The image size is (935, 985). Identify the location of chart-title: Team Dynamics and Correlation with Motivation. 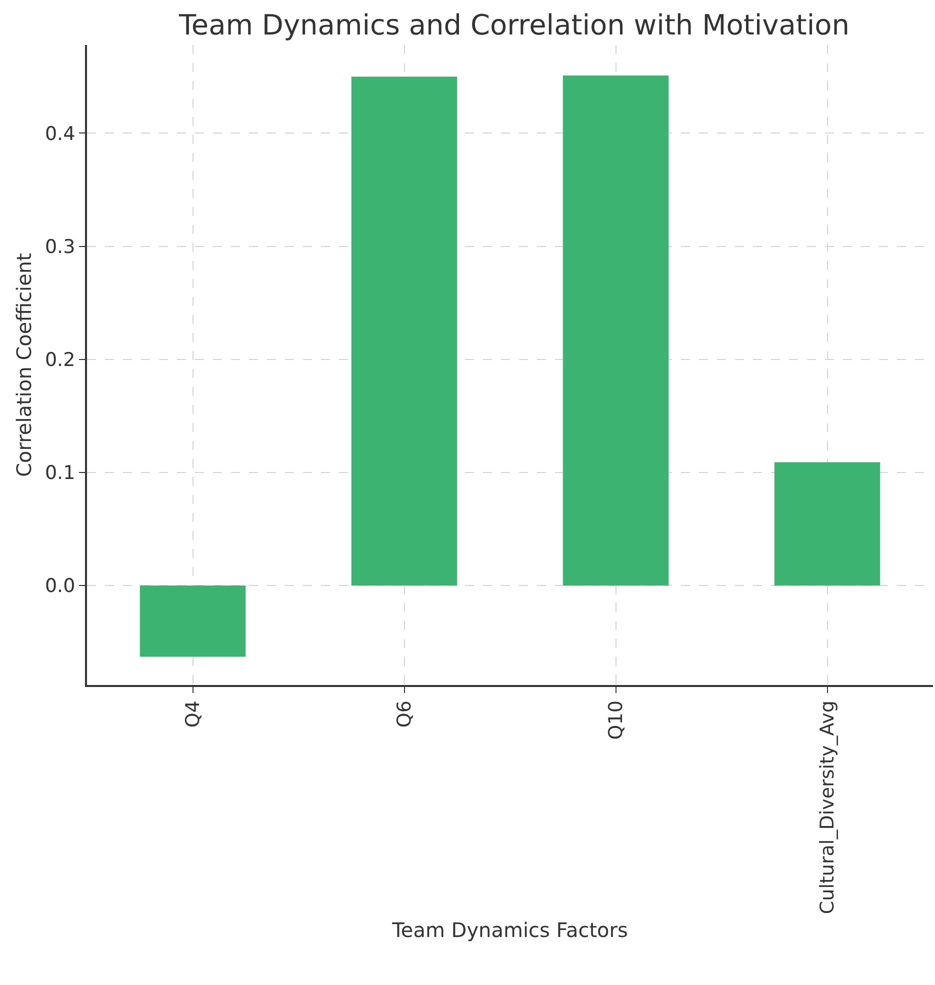
(514, 25).